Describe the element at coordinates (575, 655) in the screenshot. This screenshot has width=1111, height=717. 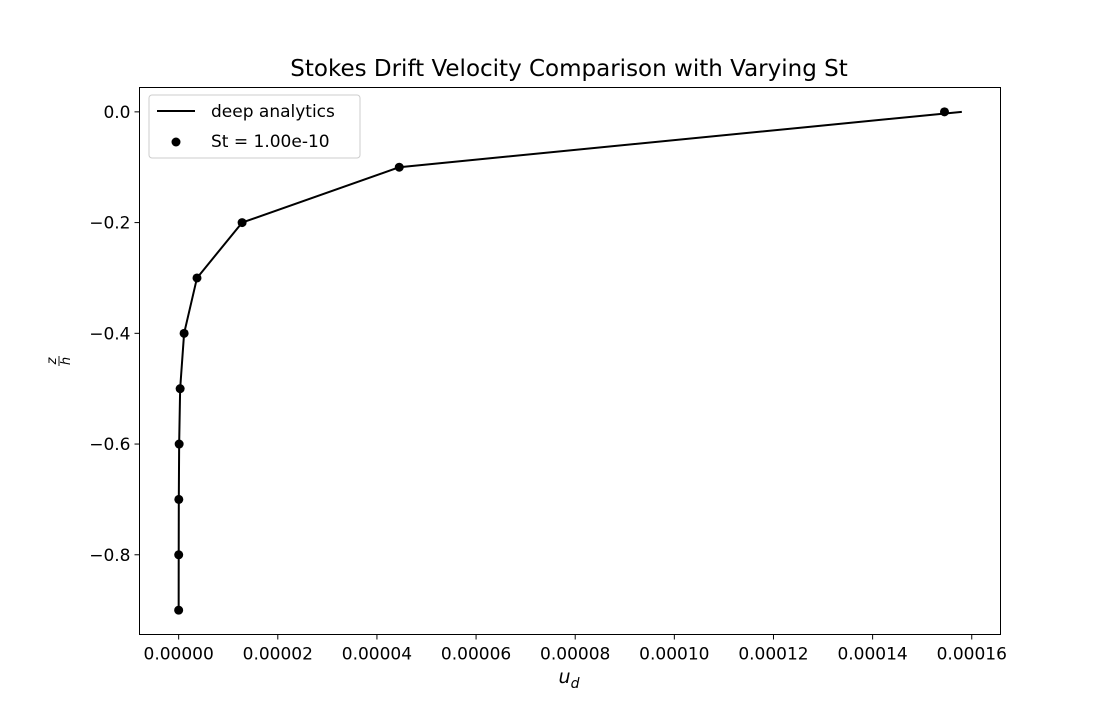
I see `x-tick-label: 0.00008` at that location.